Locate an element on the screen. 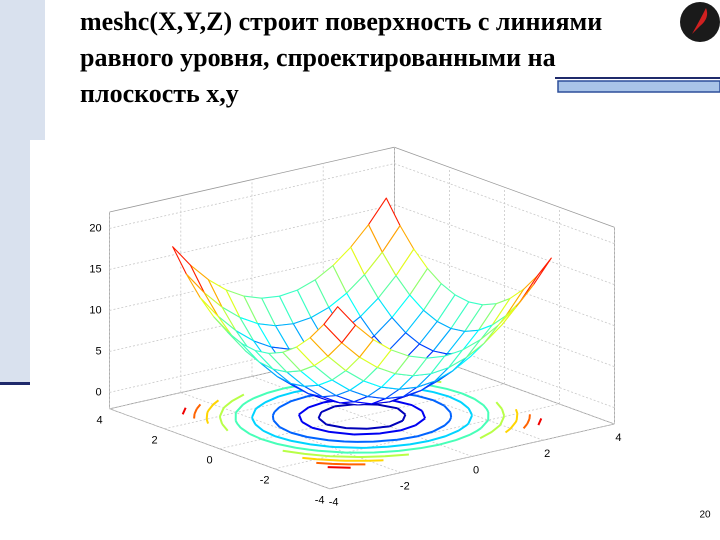  side-rule is located at coordinates (16, 383).